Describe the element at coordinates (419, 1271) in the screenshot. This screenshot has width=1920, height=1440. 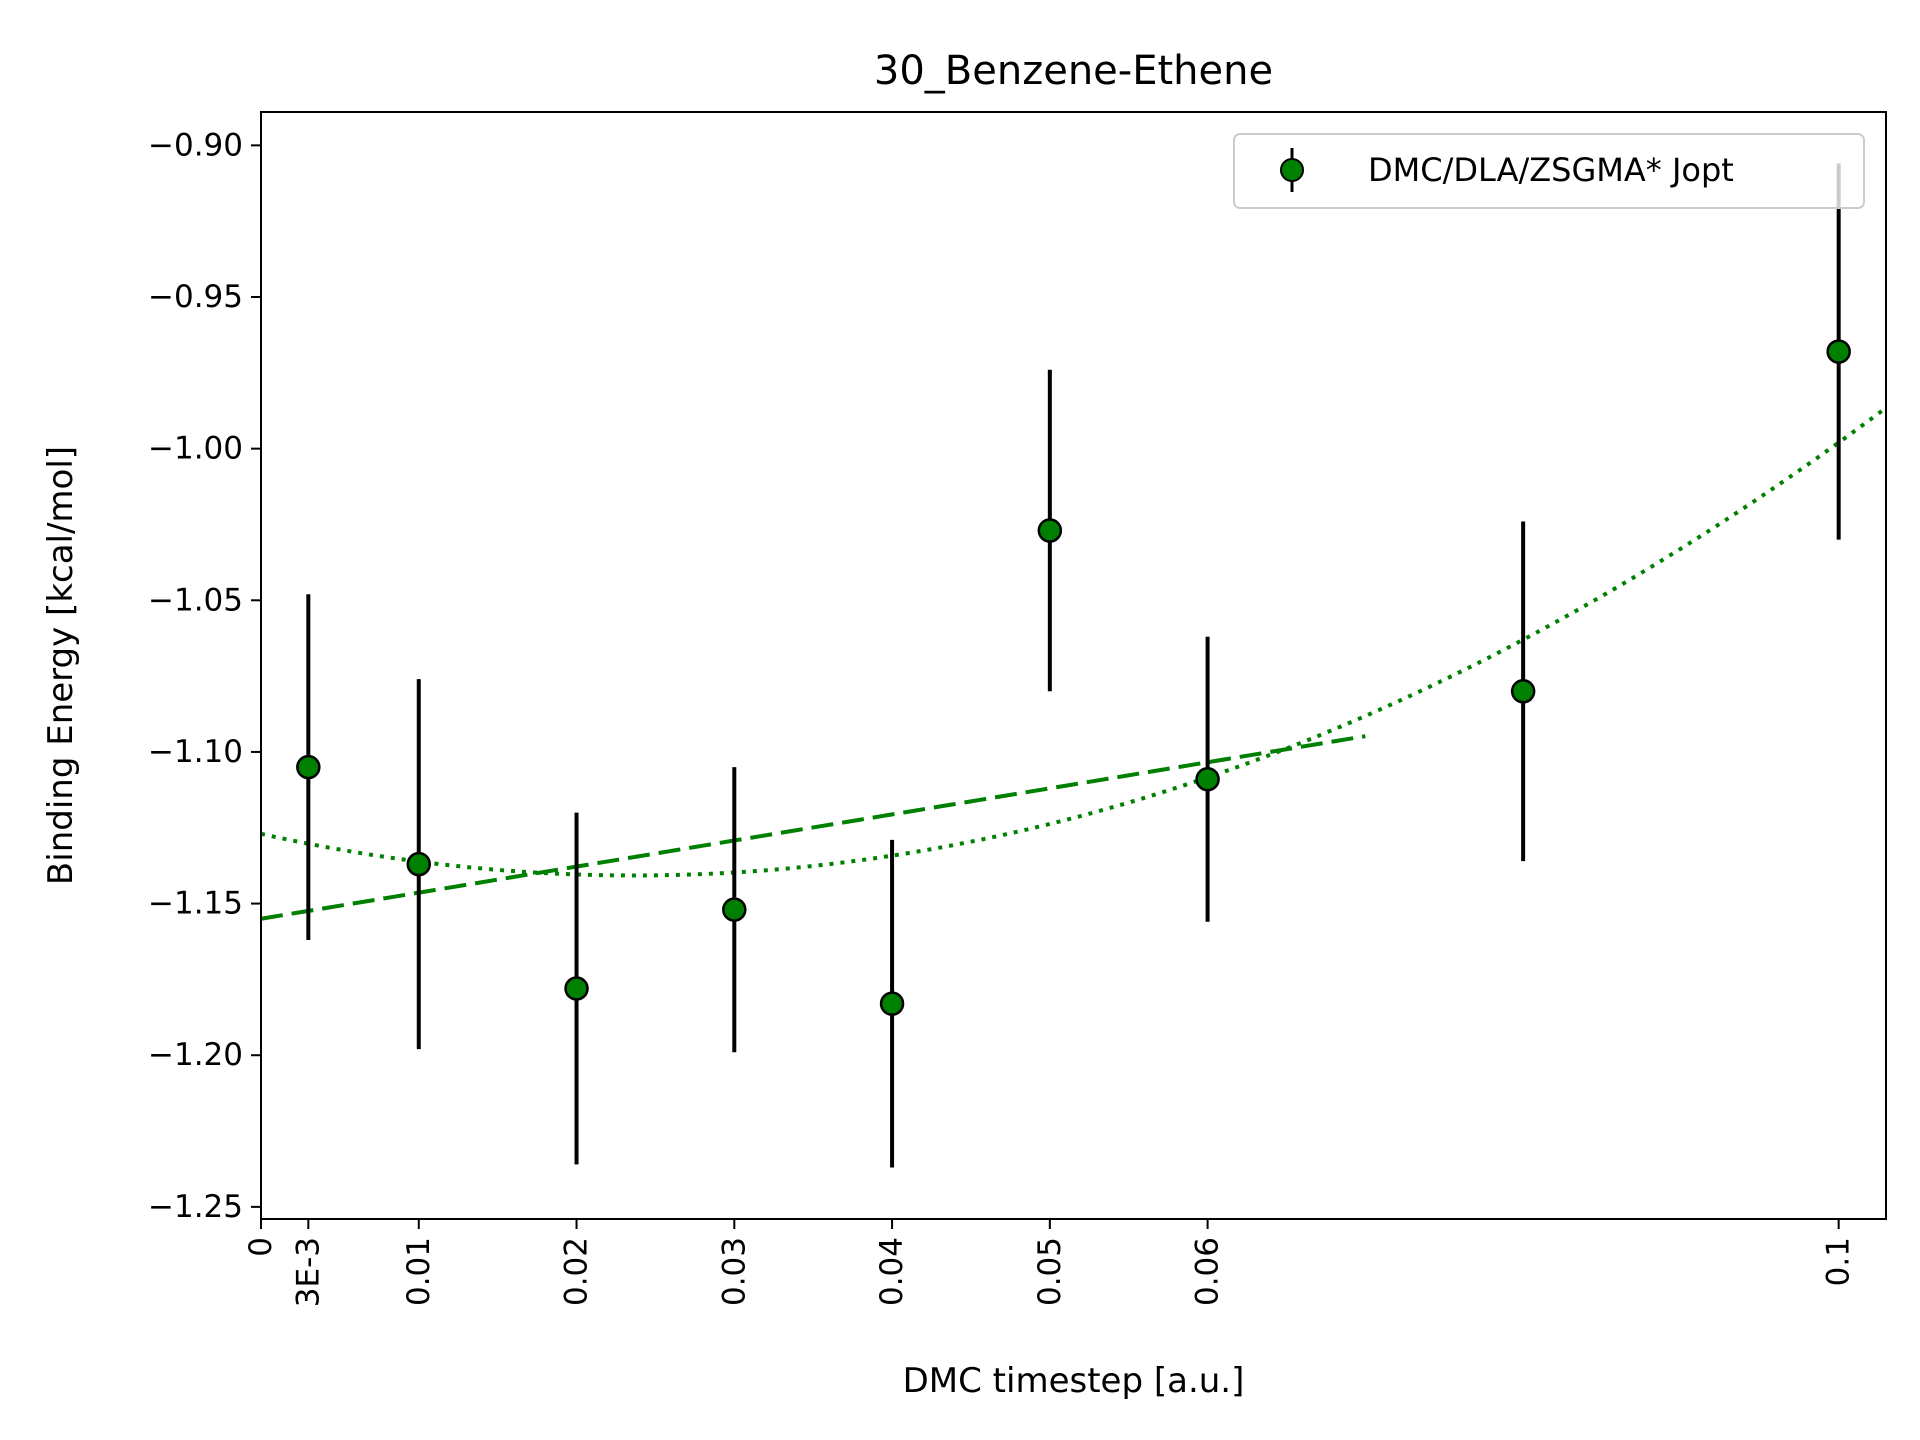
I see `x-tick-label: 0.01` at that location.